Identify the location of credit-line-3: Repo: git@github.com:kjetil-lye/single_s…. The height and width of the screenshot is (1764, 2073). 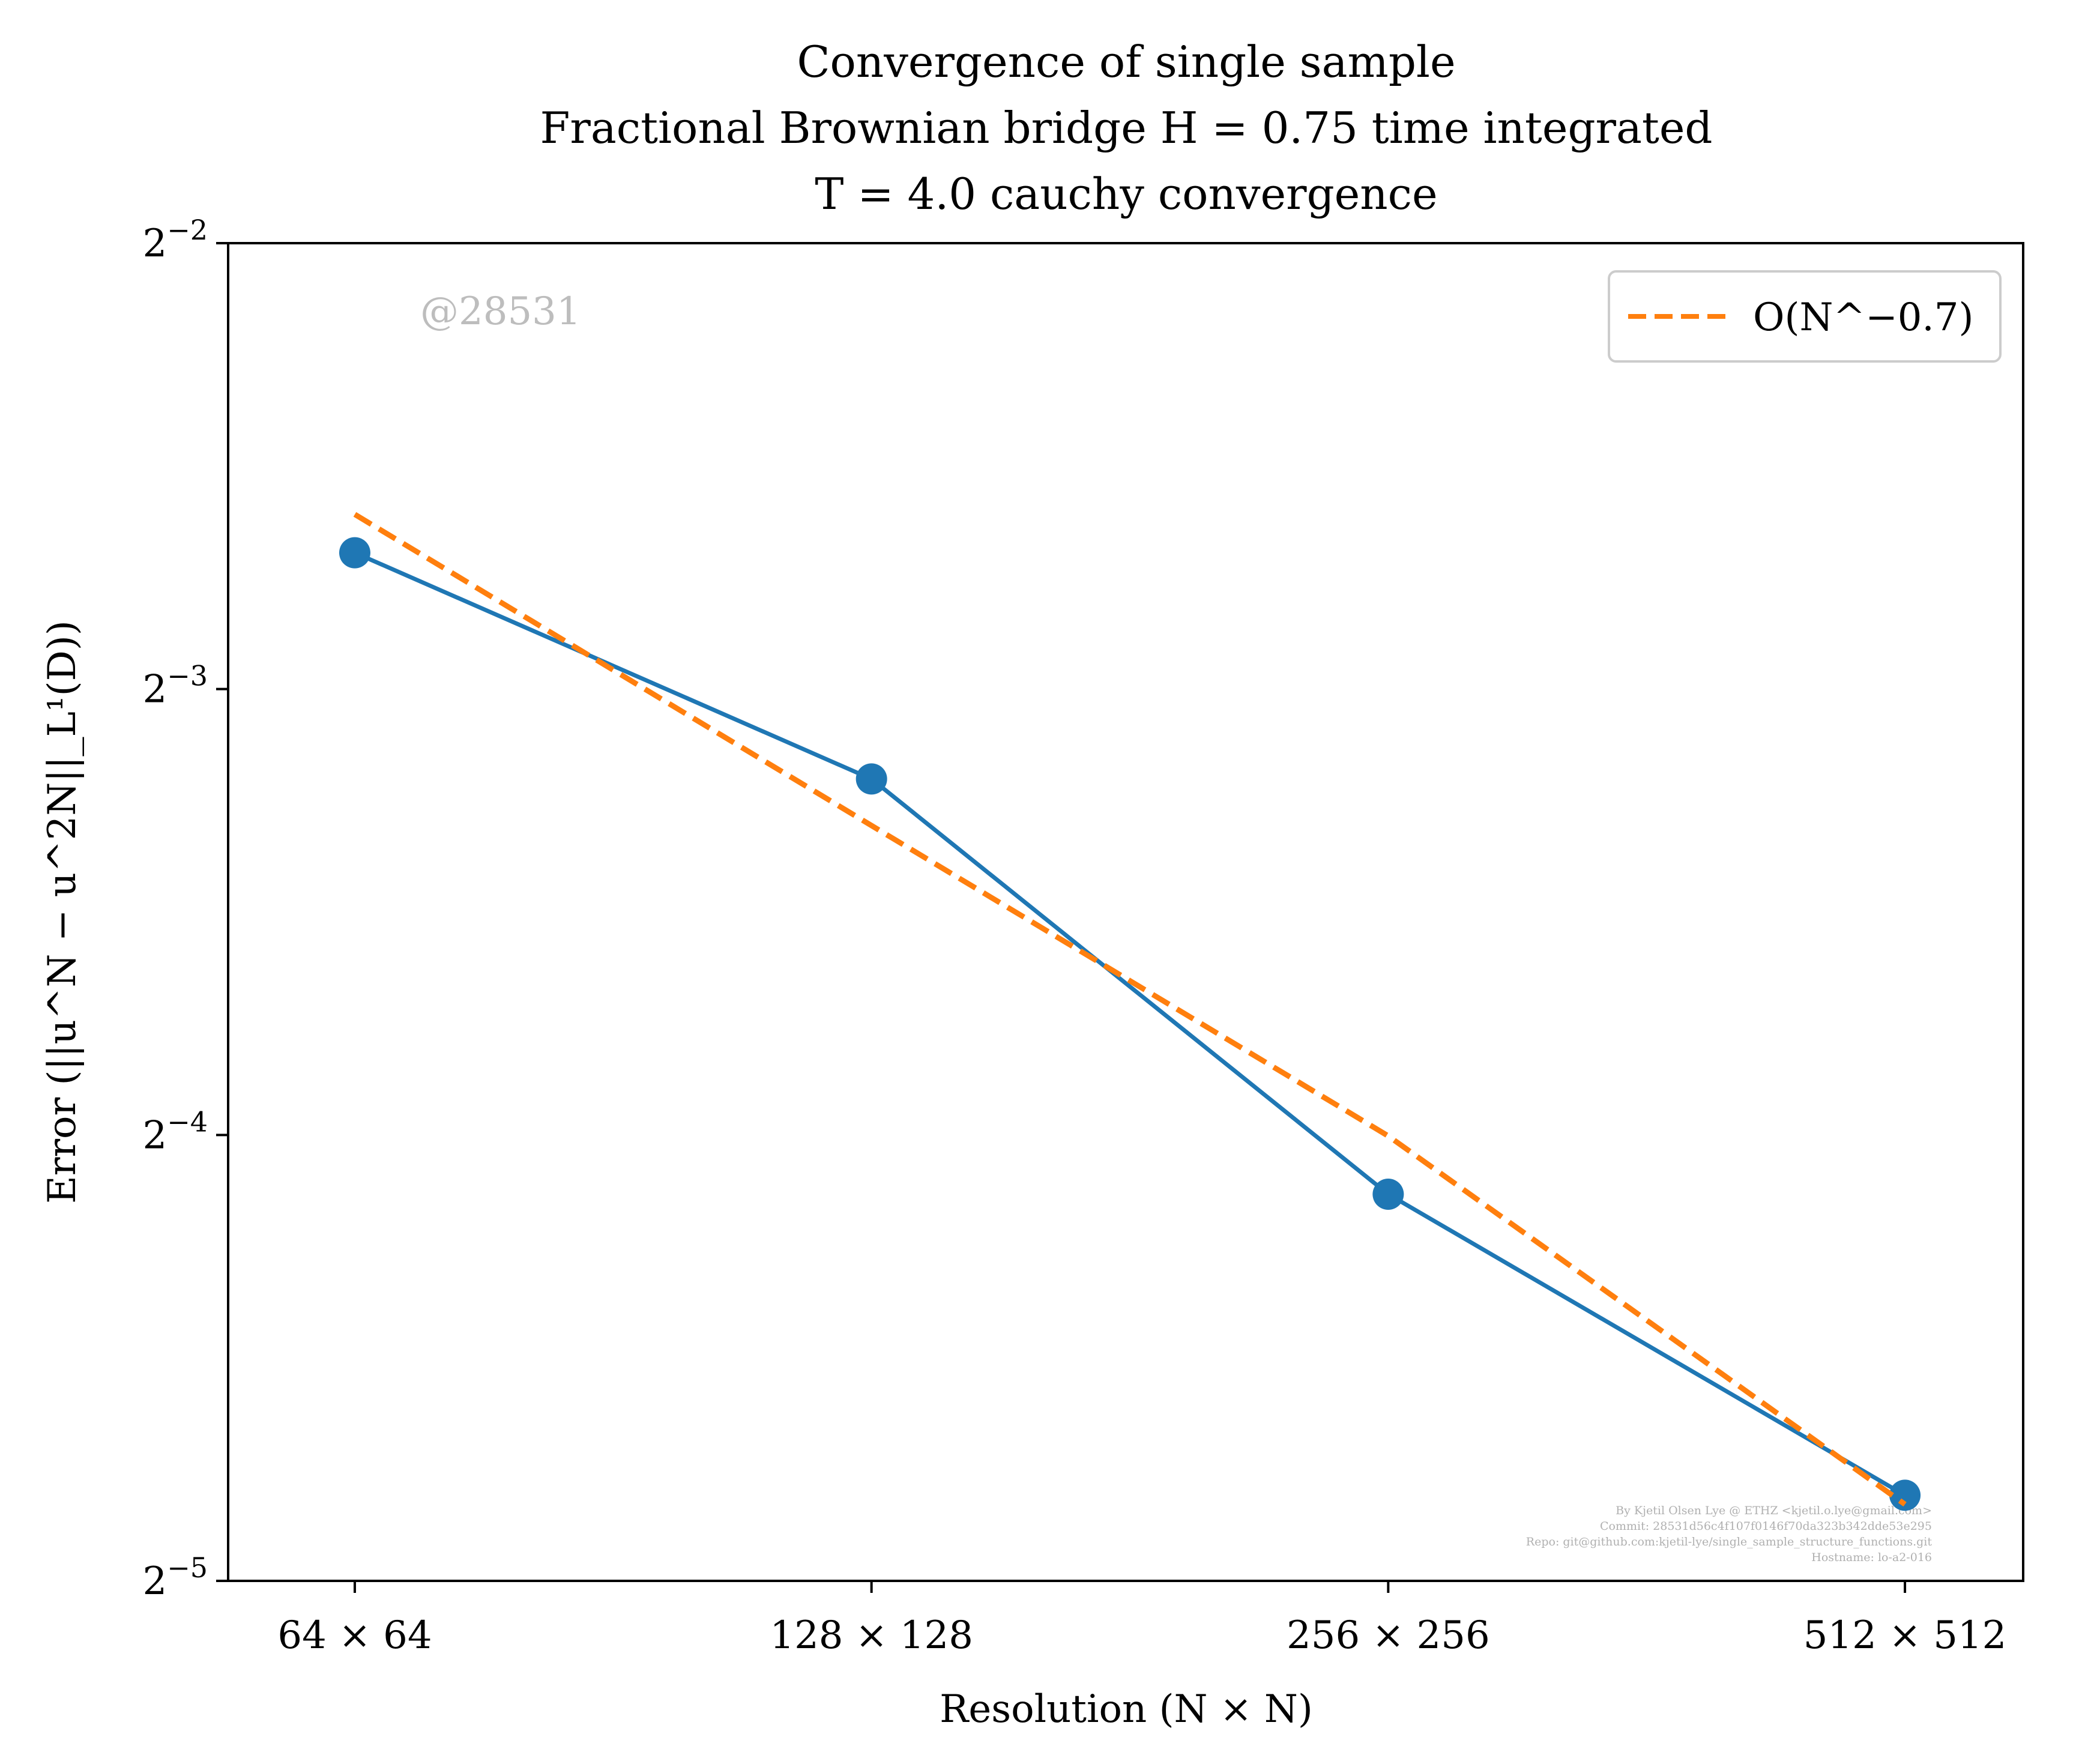
(1730, 1541).